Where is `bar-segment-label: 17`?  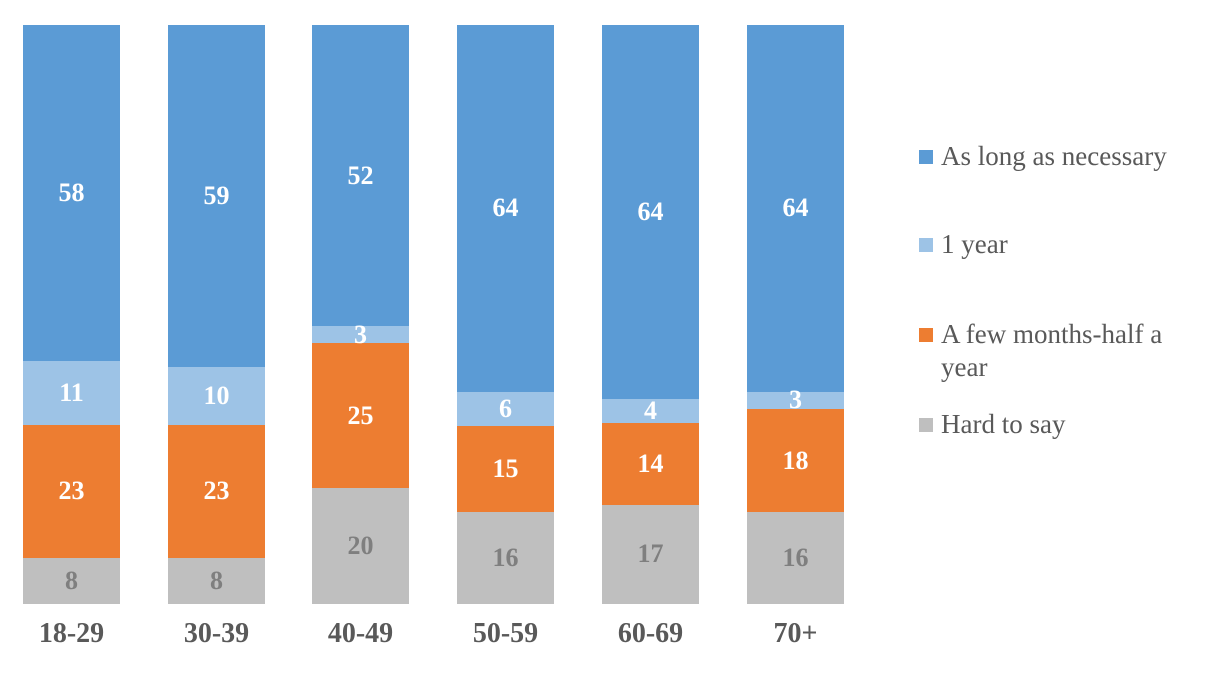
bar-segment-label: 17 is located at coordinates (650, 554).